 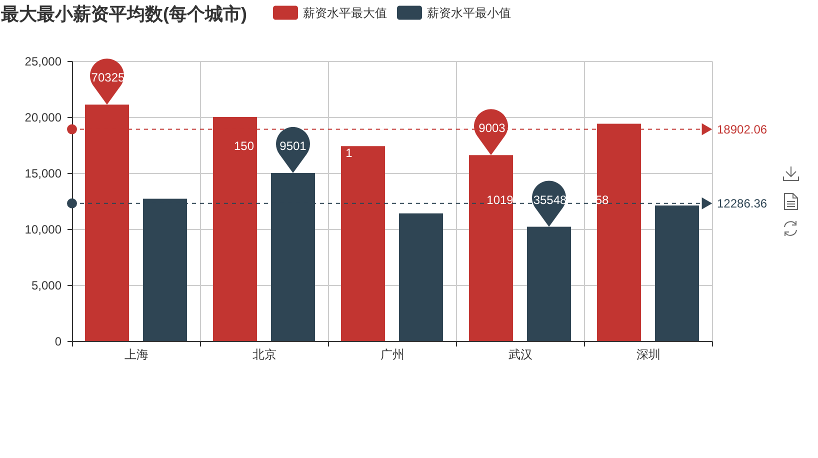 What do you see at coordinates (492, 128) in the screenshot?
I see `annotation: 9003` at bounding box center [492, 128].